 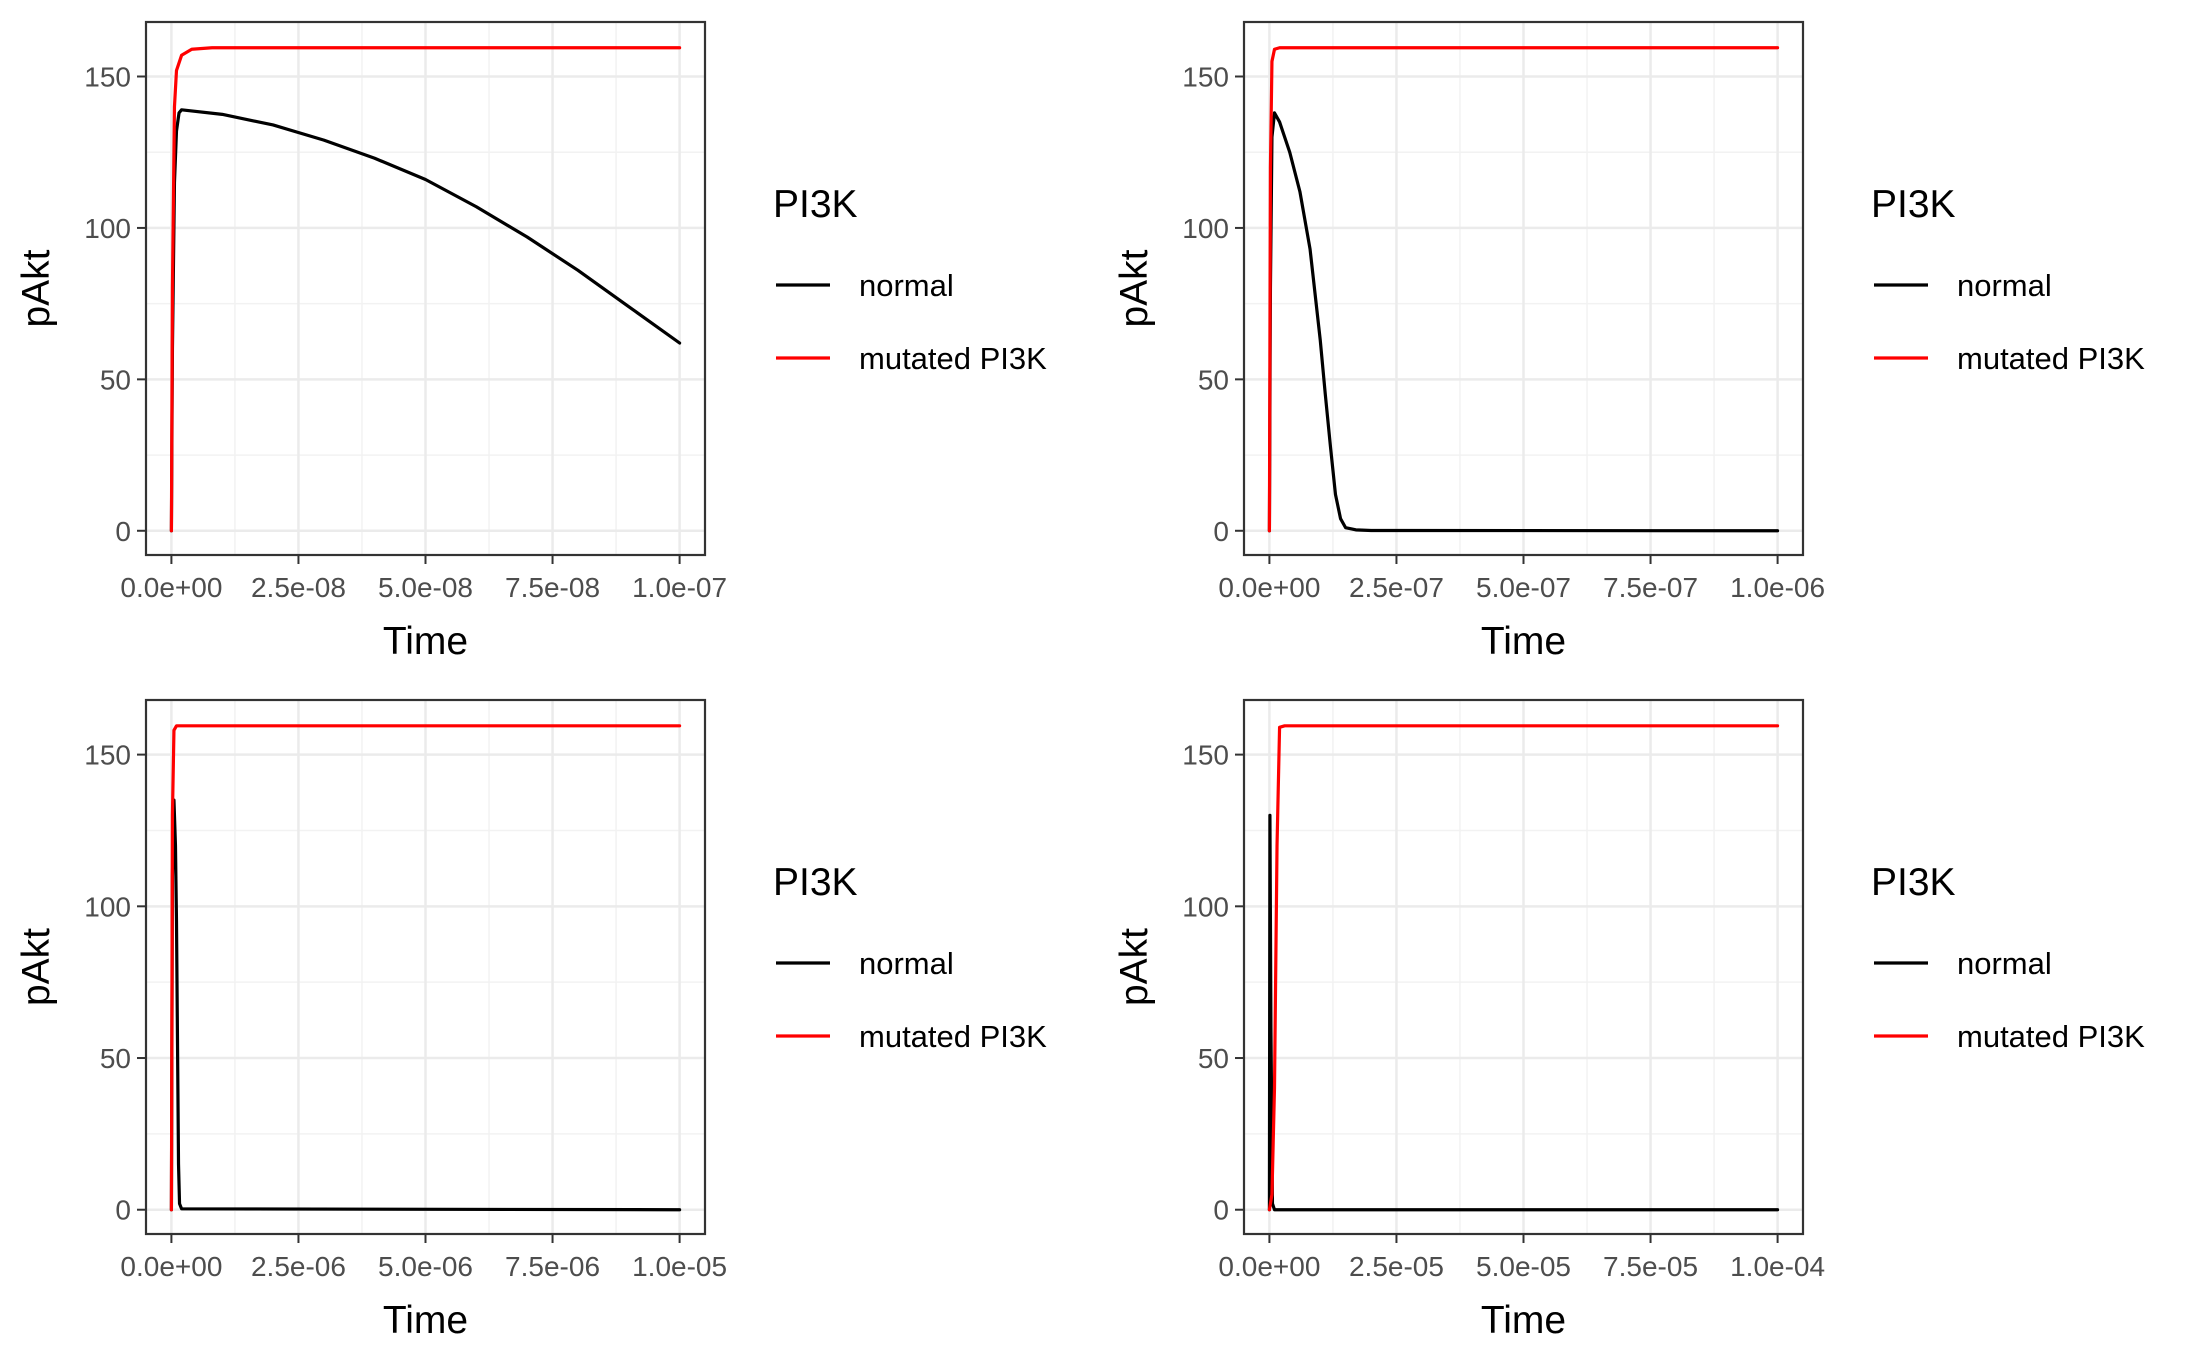 What do you see at coordinates (1777, 587) in the screenshot?
I see `x-tick-label: 1.0e-06` at bounding box center [1777, 587].